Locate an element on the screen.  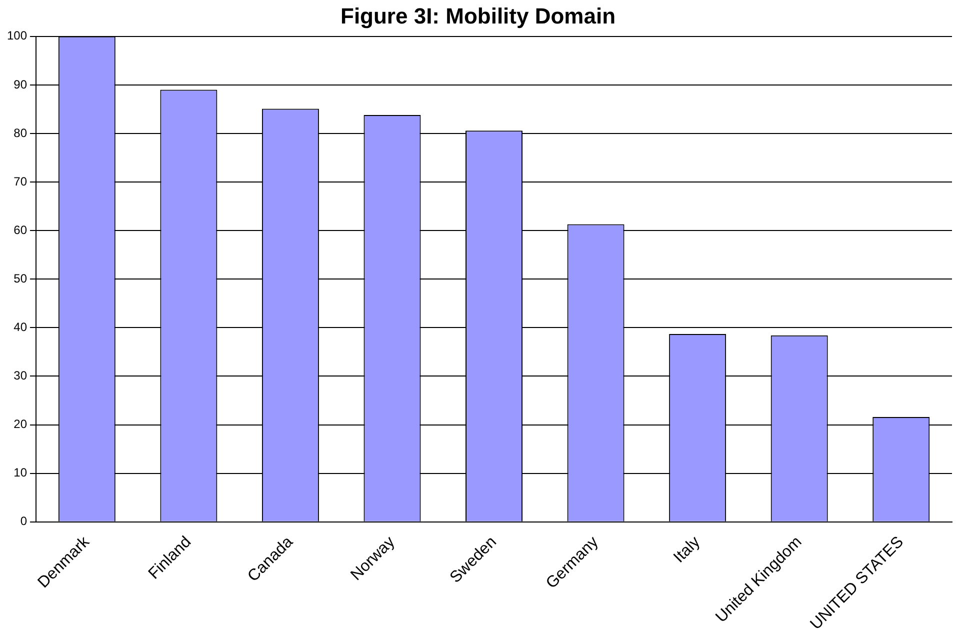
chart-title: Figure 3I: Mobility Domain is located at coordinates (478, 15).